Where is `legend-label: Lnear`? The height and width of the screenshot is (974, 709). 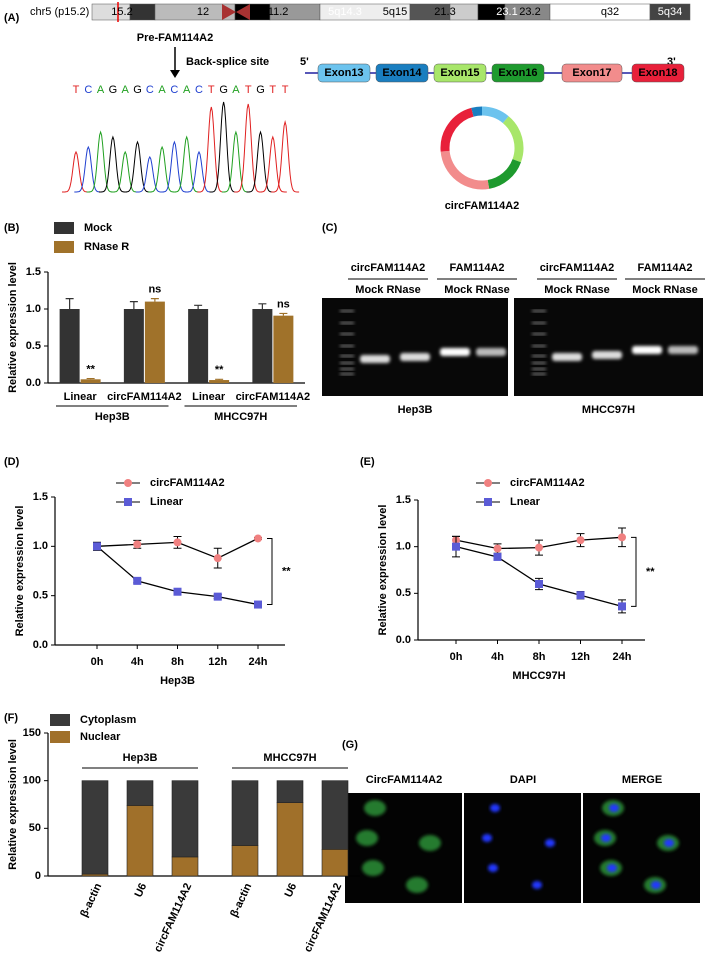
legend-label: Lnear is located at coordinates (525, 502).